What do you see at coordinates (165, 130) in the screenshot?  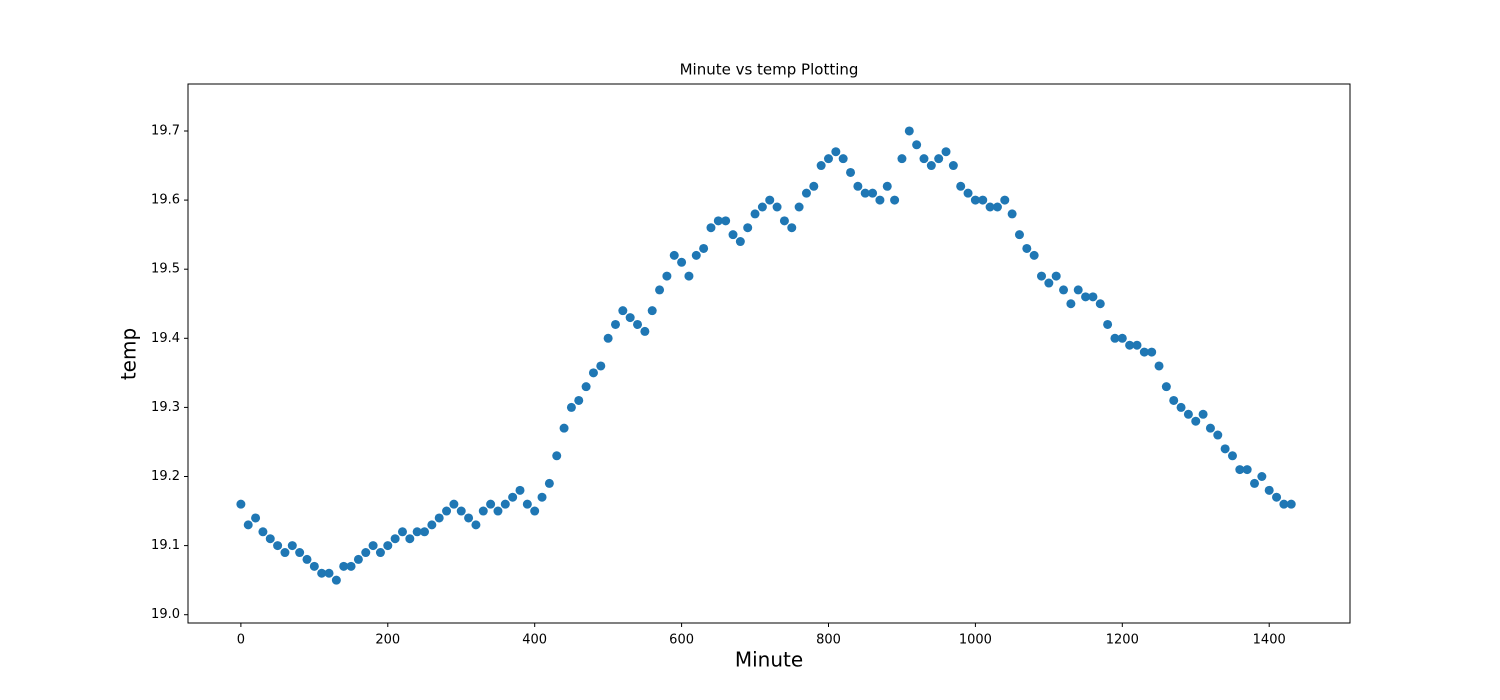 I see `y-tick-label: 19.7` at bounding box center [165, 130].